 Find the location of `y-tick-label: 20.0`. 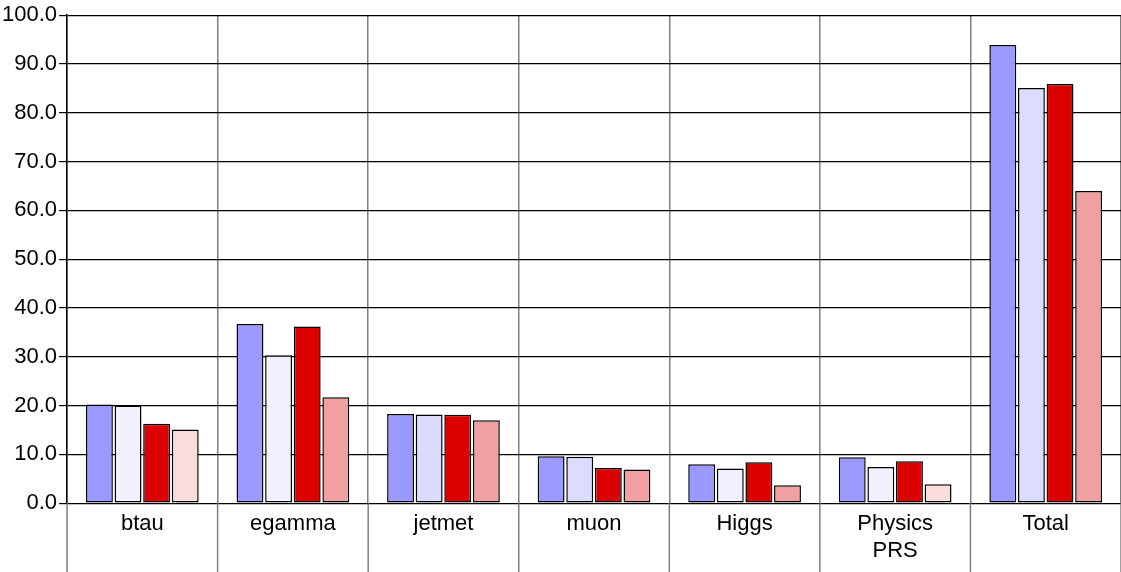

y-tick-label: 20.0 is located at coordinates (36, 404).